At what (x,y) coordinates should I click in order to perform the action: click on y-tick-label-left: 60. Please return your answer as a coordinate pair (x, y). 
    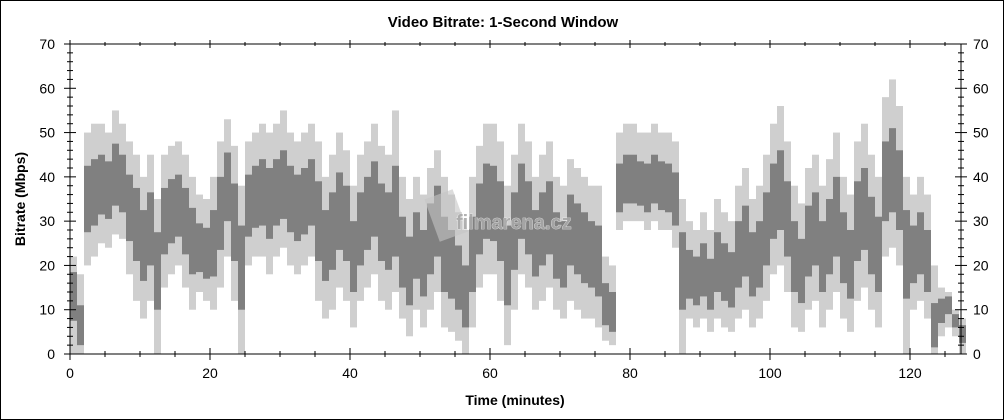
    Looking at the image, I should click on (47, 88).